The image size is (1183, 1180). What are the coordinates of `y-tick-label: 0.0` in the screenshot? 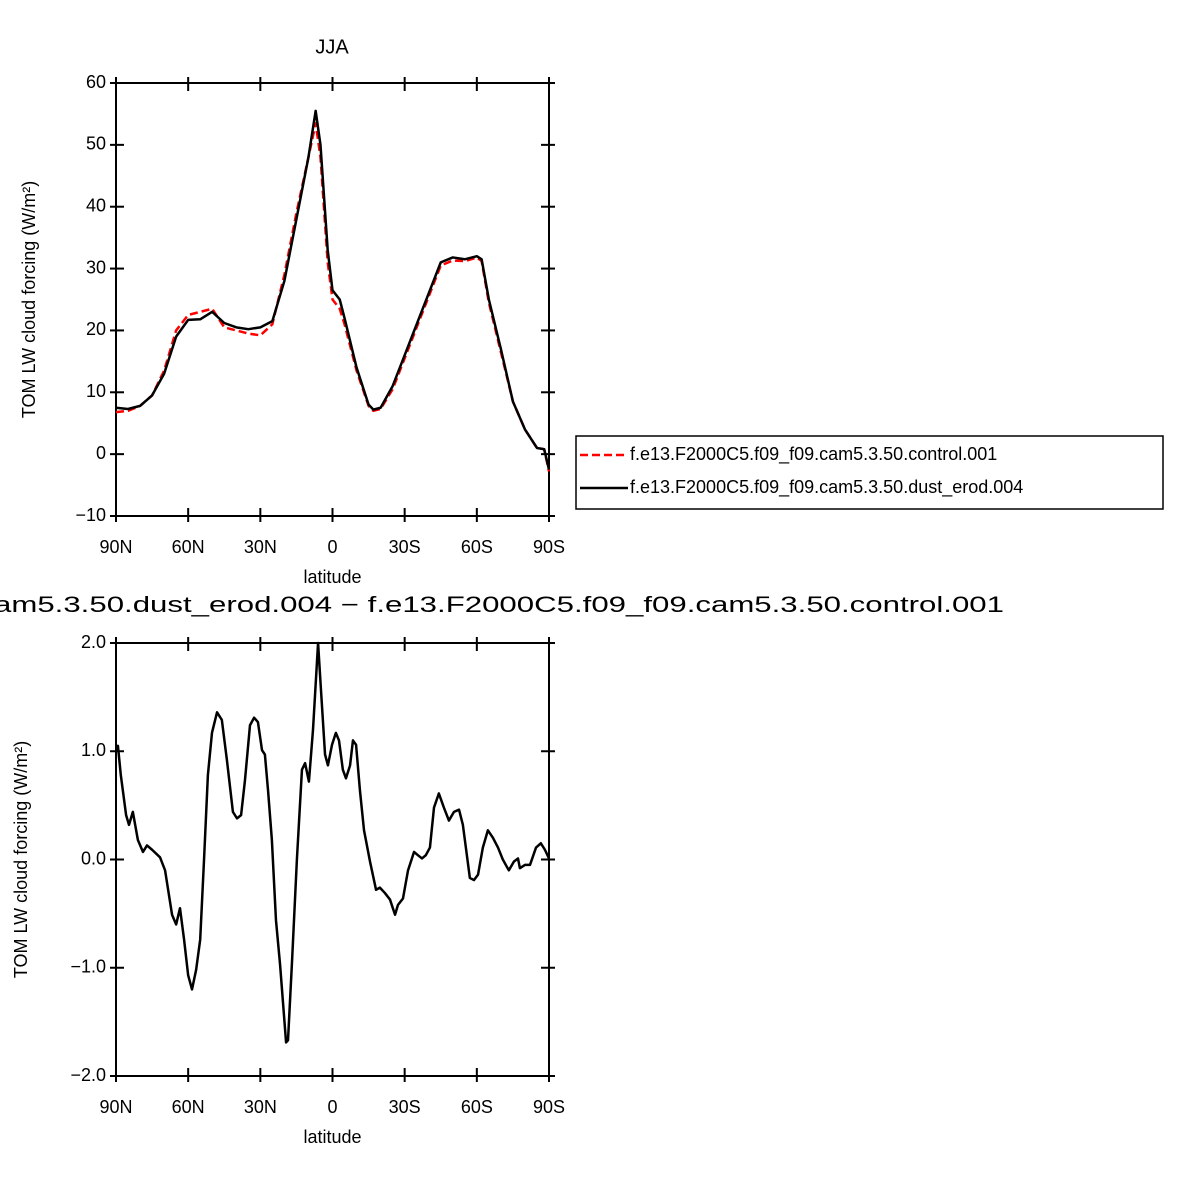 It's located at (93, 858).